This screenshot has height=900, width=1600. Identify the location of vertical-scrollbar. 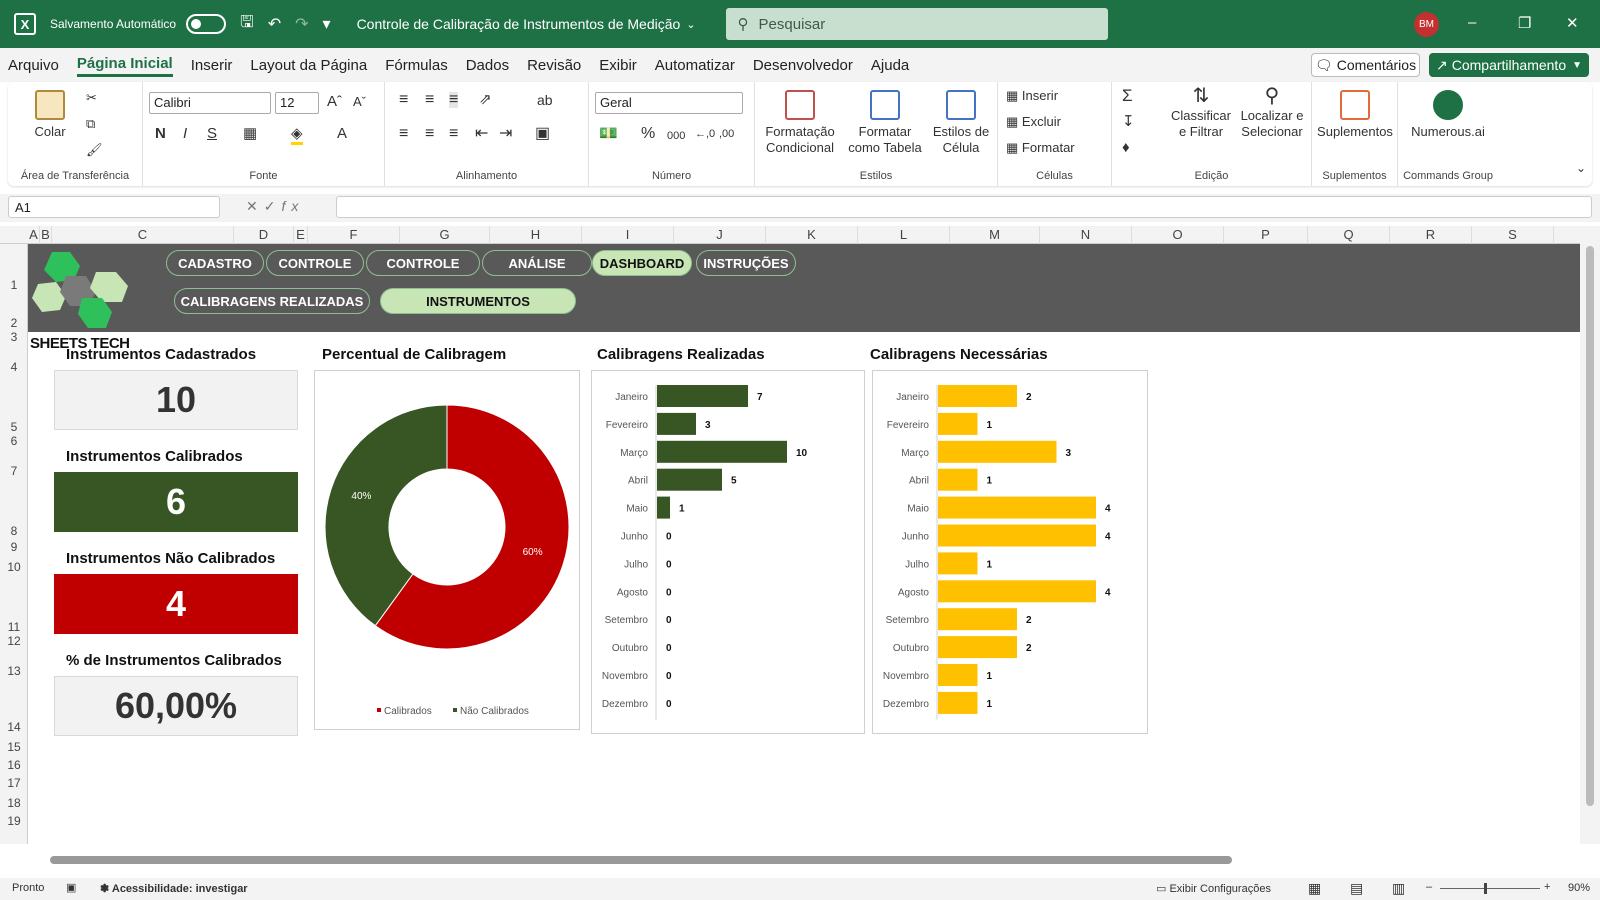
(1590, 535).